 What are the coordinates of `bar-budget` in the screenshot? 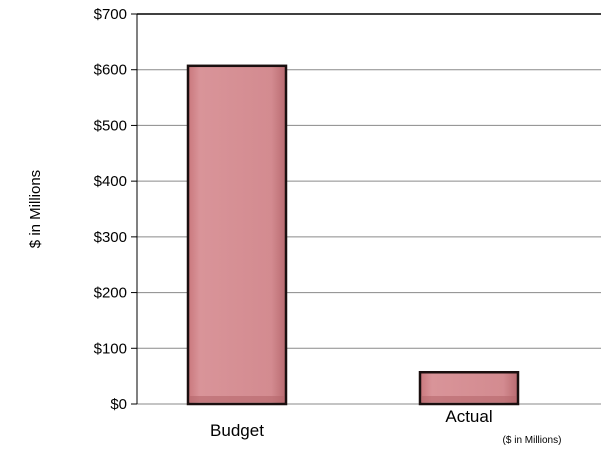 It's located at (237, 235).